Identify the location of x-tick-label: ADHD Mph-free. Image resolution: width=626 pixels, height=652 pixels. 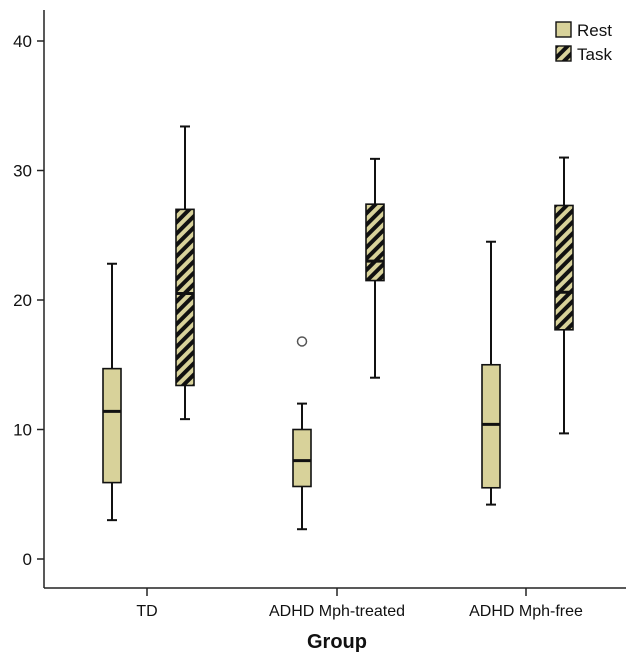
(526, 611).